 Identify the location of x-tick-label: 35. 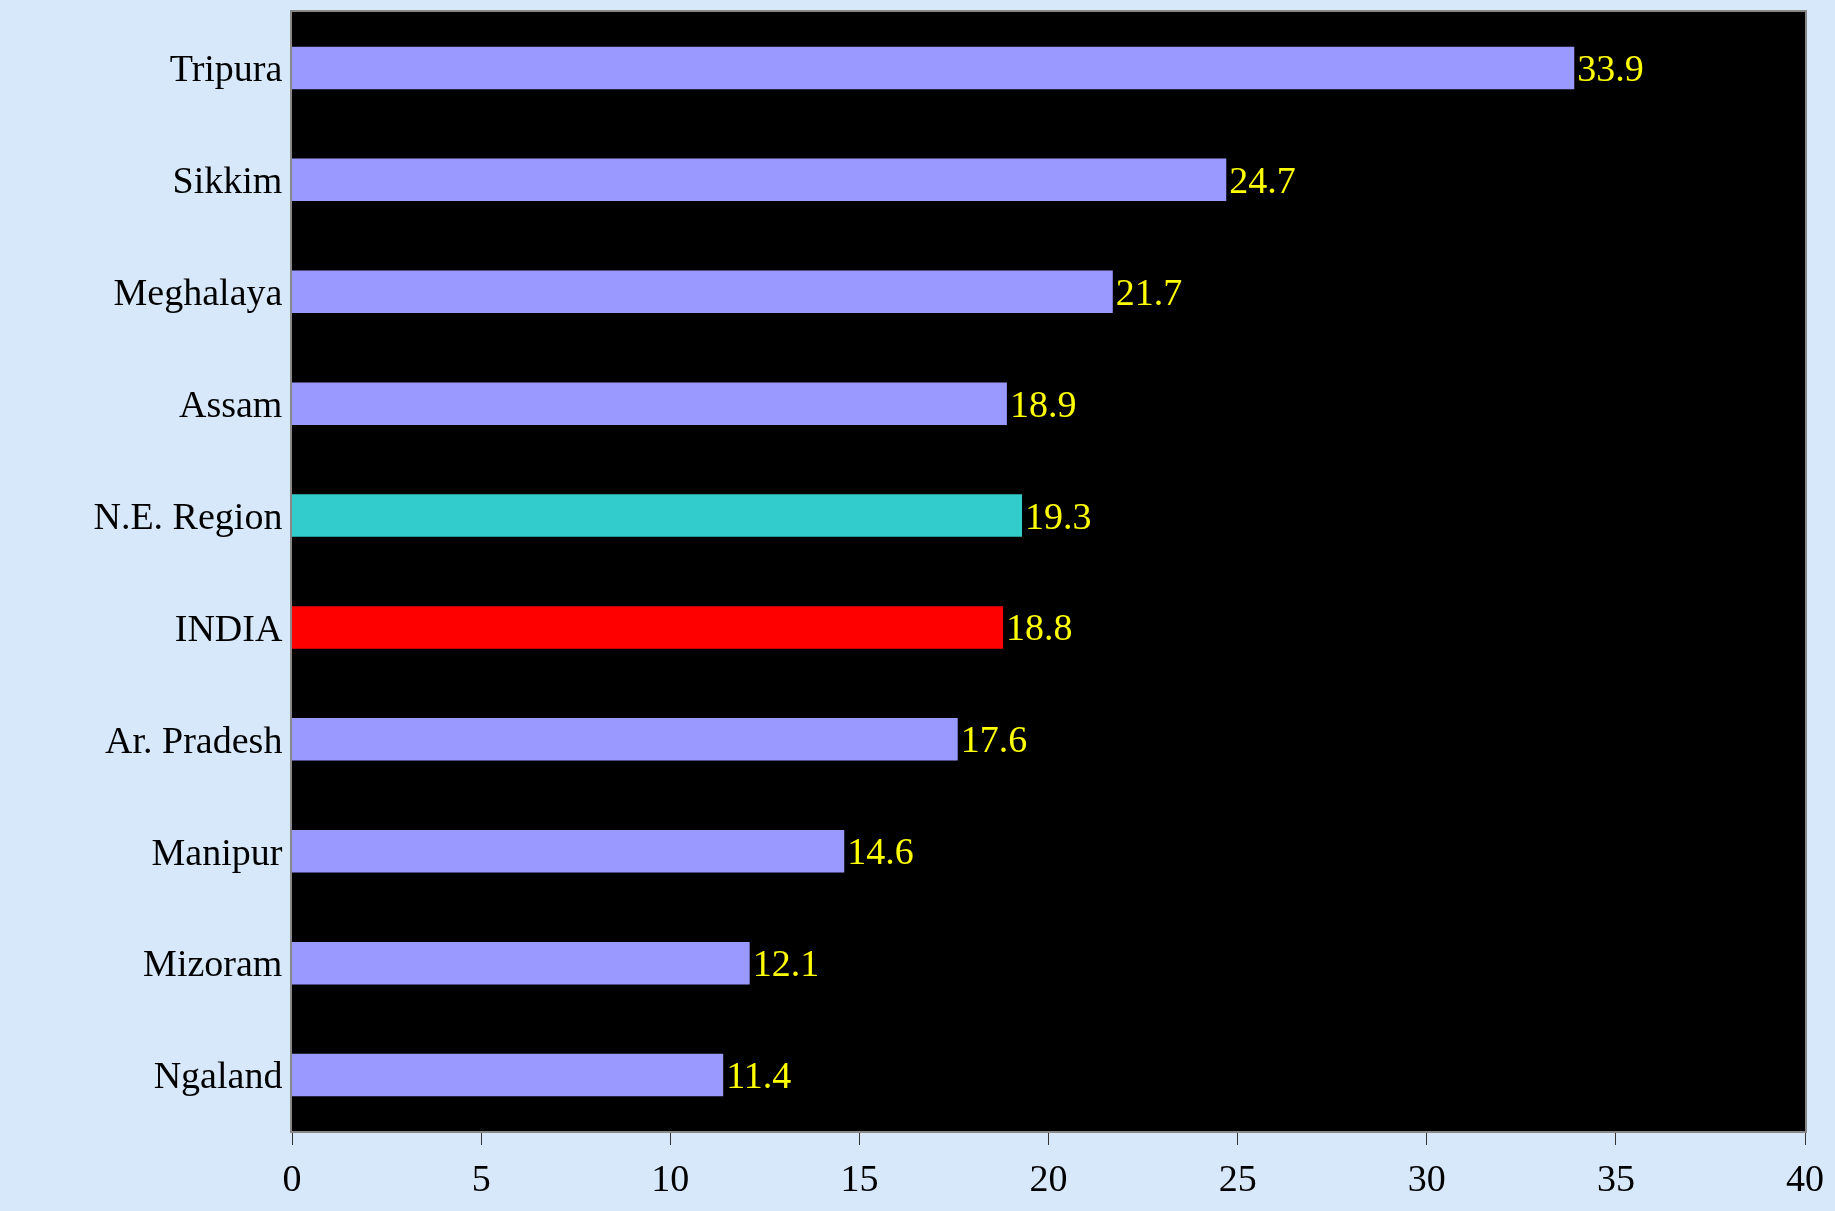
(1615, 1177).